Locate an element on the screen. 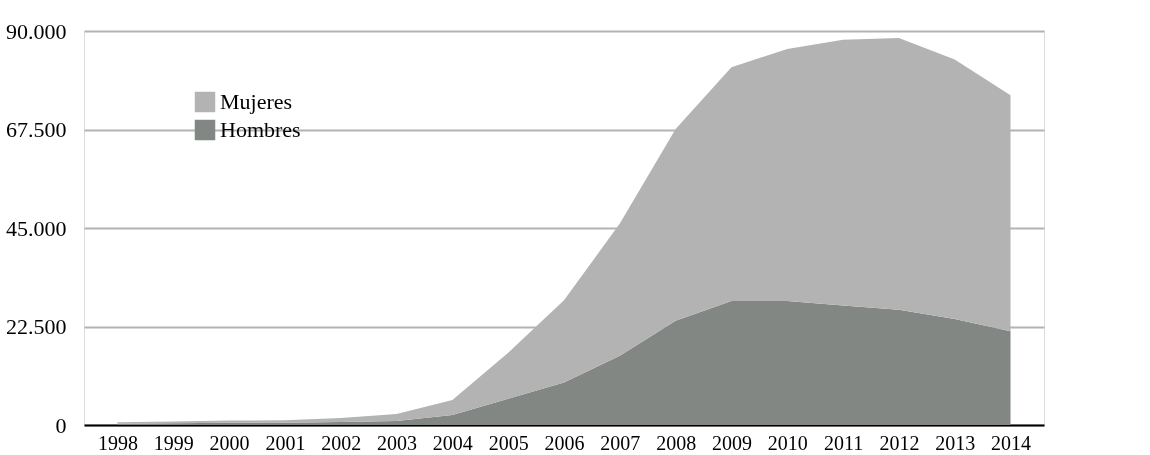 Image resolution: width=1150 pixels, height=455 pixels. y-tick-label: 0 is located at coordinates (61, 425).